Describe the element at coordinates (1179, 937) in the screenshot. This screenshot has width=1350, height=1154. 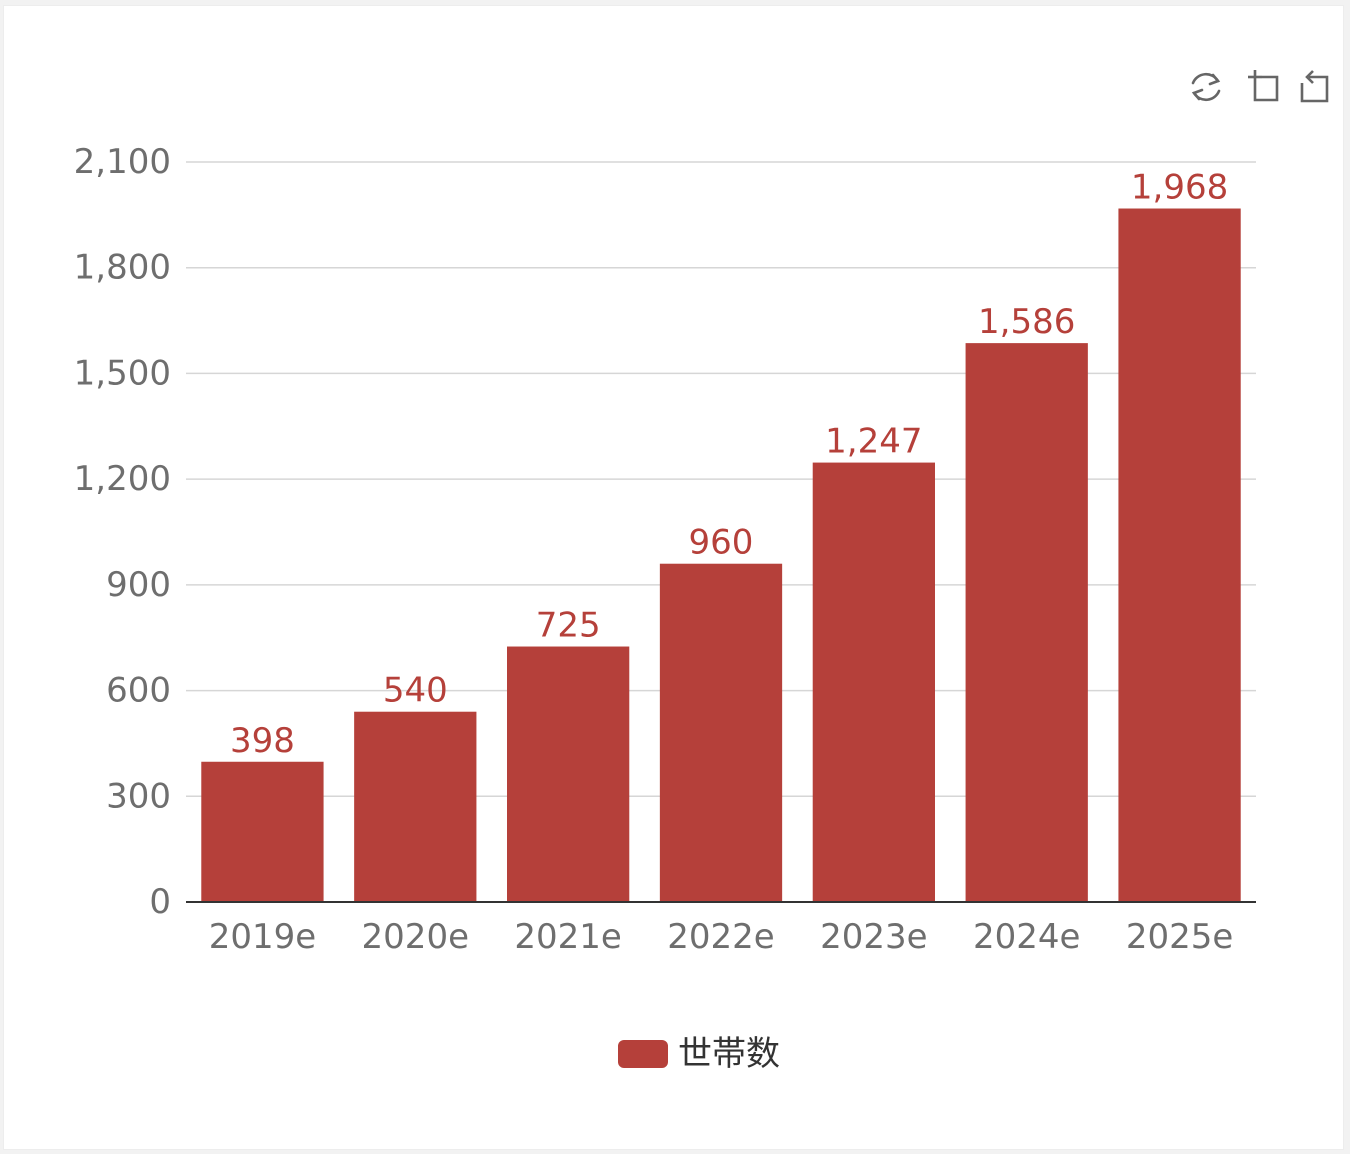
I see `x-tick-label: 2025e` at that location.